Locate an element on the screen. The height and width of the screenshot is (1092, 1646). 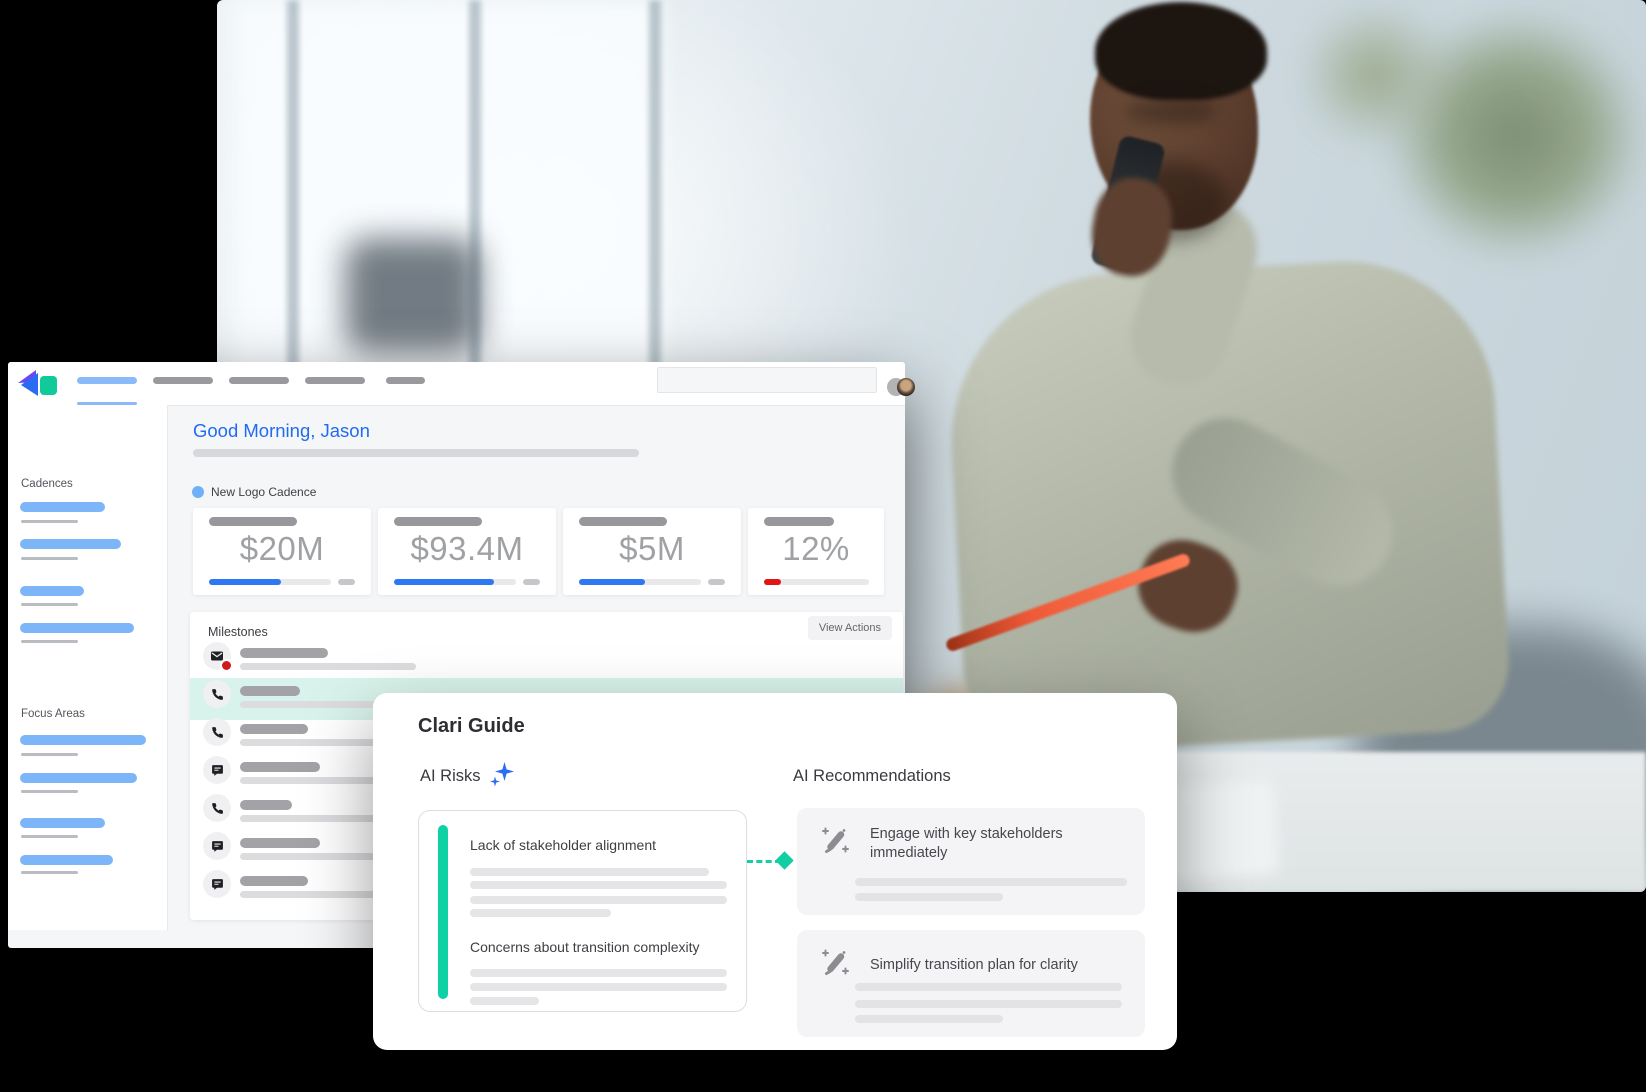
stat-card: $20M is located at coordinates (282, 551).